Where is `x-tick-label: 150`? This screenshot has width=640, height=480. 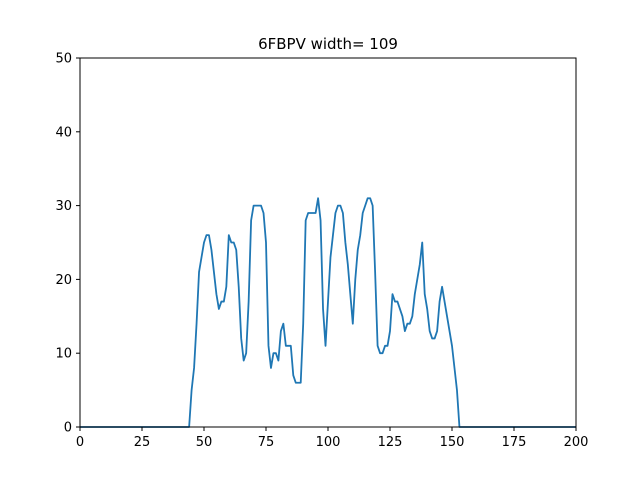 x-tick-label: 150 is located at coordinates (452, 442).